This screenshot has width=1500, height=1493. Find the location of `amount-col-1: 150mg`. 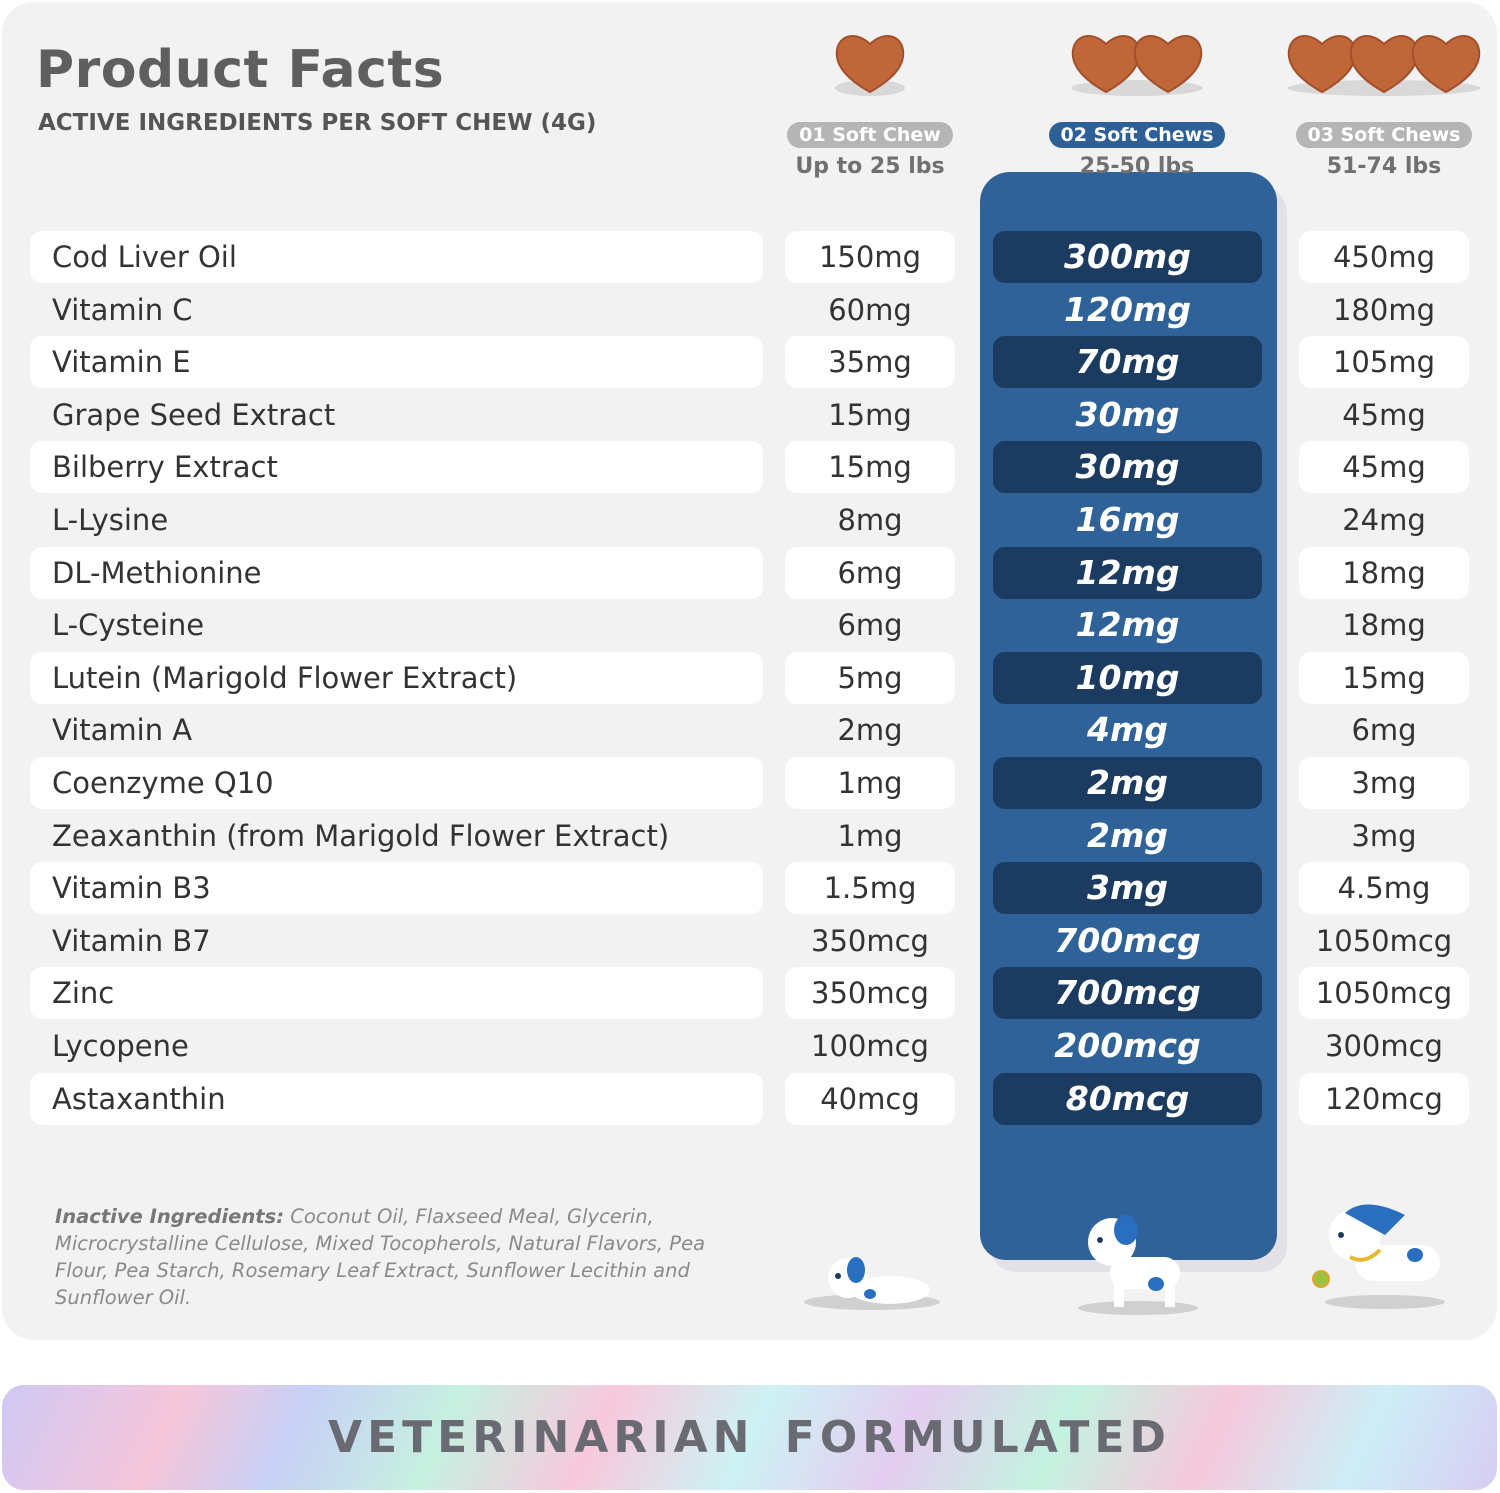

amount-col-1: 150mg is located at coordinates (869, 257).